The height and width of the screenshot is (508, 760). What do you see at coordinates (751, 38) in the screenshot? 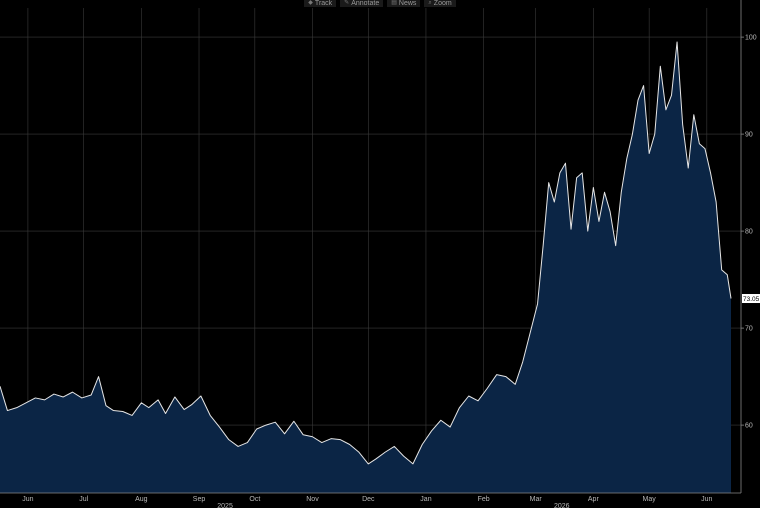
I see `y-tick-label: 100` at bounding box center [751, 38].